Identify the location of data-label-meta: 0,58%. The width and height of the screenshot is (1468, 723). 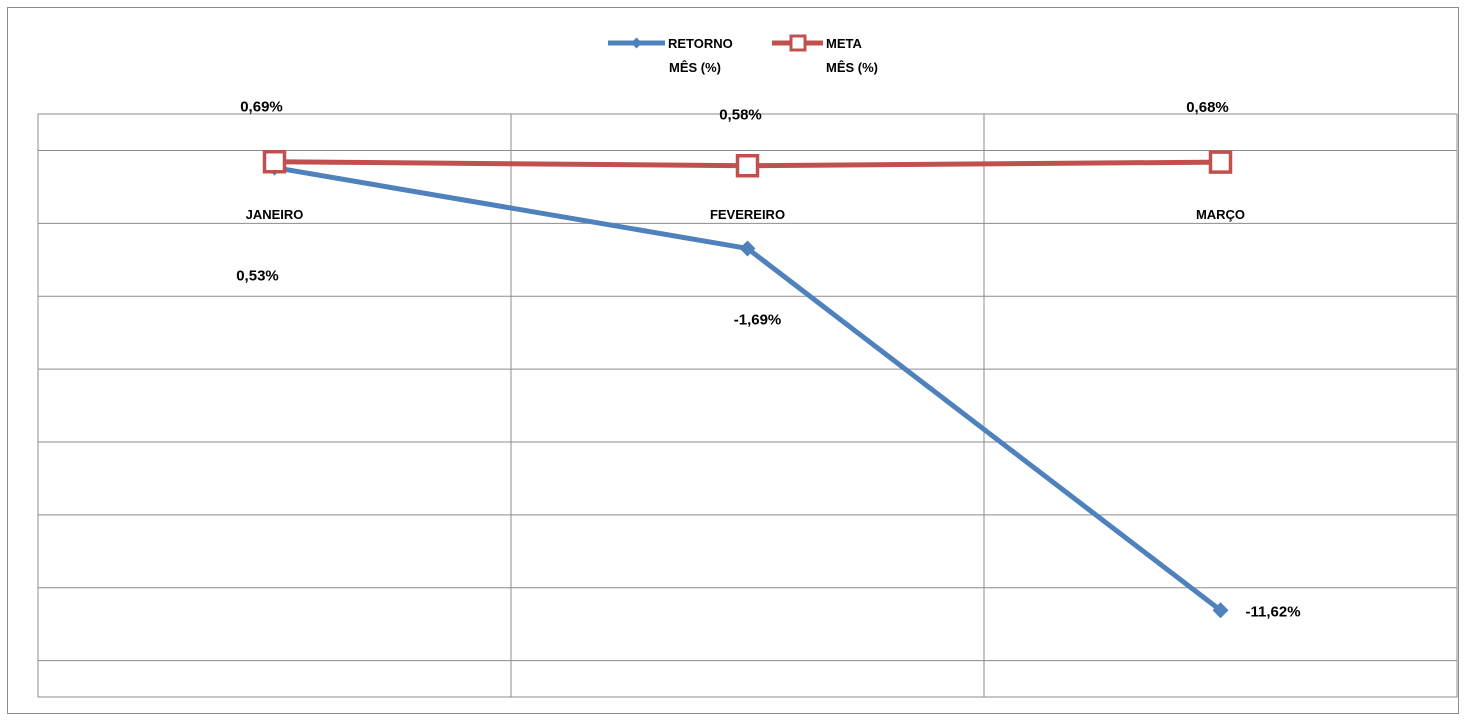
(740, 115).